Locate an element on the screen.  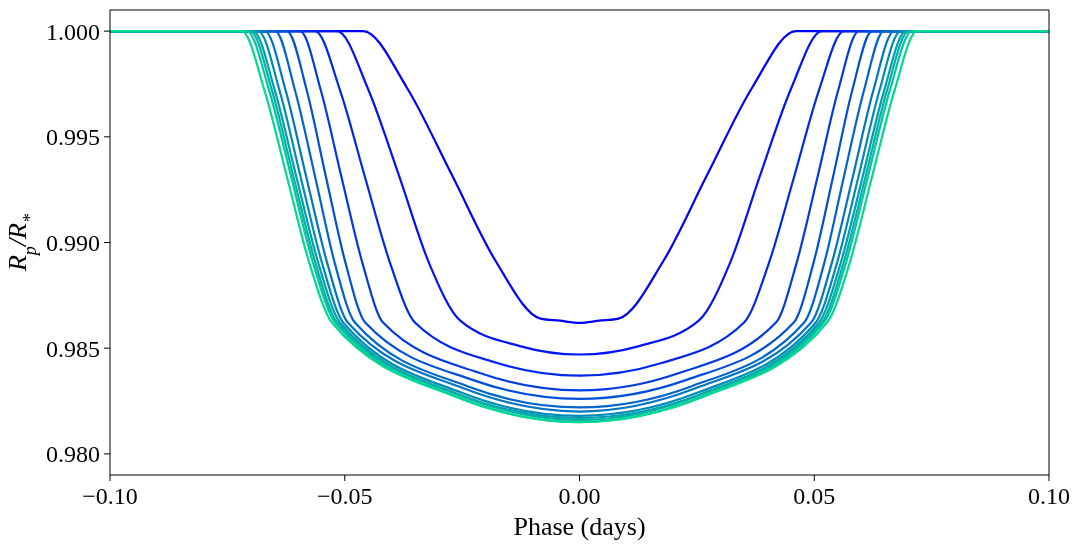
y-tick-label: 1.000 is located at coordinates (73, 31).